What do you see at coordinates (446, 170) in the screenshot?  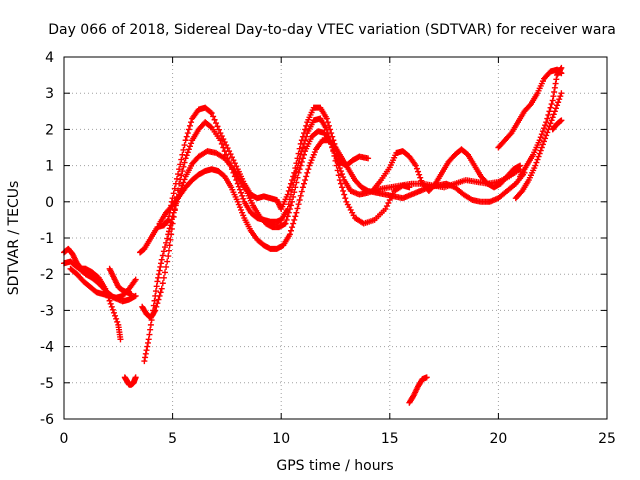 I see `series-mid-wave` at bounding box center [446, 170].